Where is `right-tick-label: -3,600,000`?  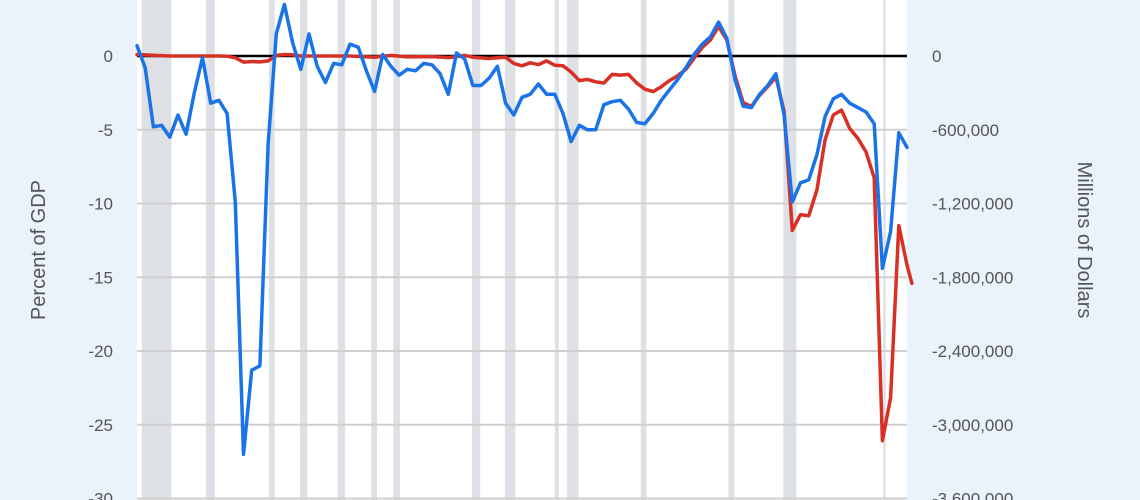
right-tick-label: -3,600,000 is located at coordinates (972, 495).